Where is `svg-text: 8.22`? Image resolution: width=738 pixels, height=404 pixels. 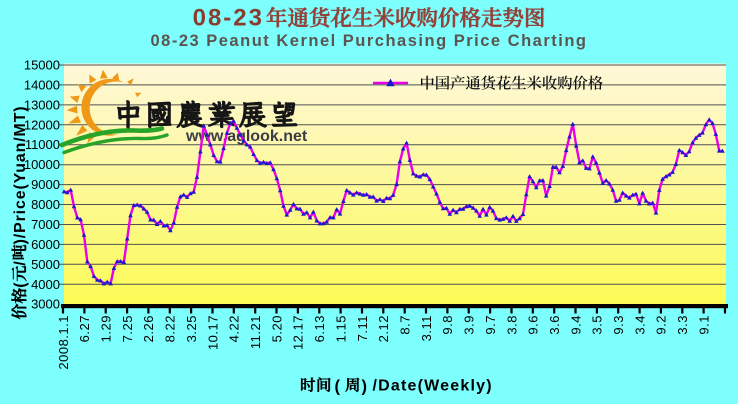 svg-text: 8.22 is located at coordinates (170, 328).